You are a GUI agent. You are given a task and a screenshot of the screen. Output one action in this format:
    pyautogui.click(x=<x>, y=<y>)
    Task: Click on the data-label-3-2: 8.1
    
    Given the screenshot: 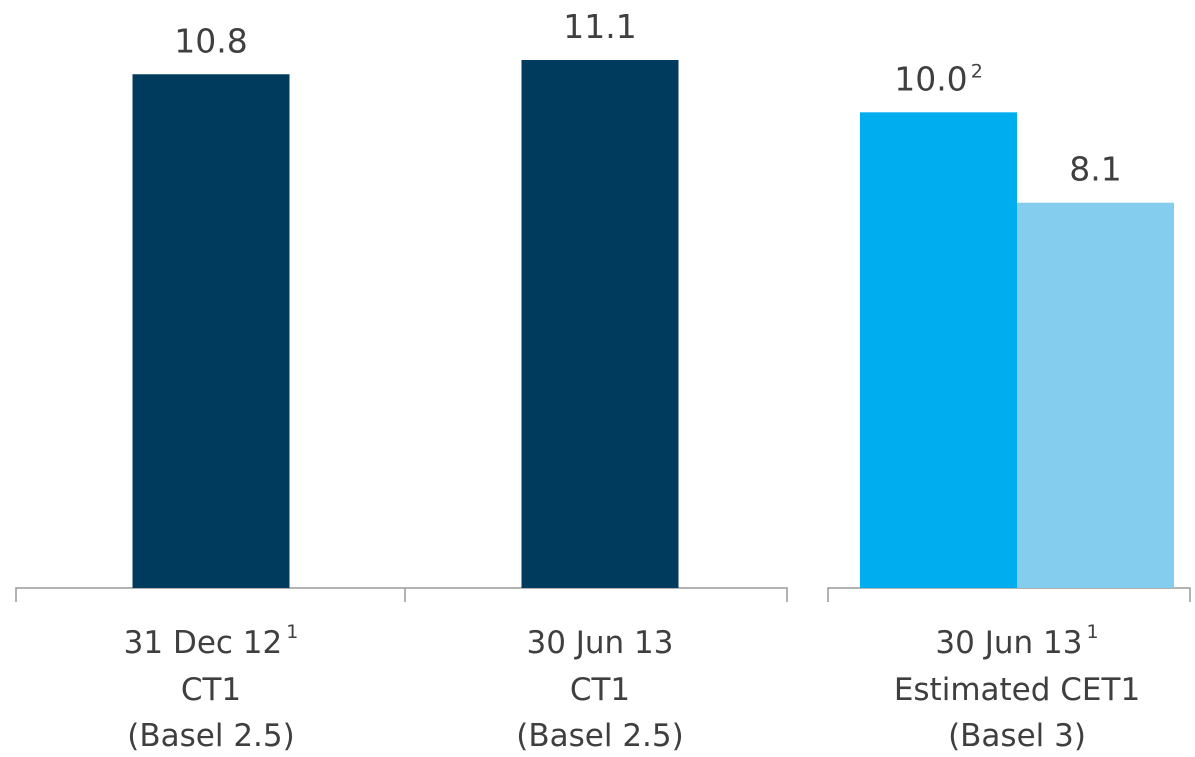 What is the action you would take?
    pyautogui.click(x=1095, y=169)
    